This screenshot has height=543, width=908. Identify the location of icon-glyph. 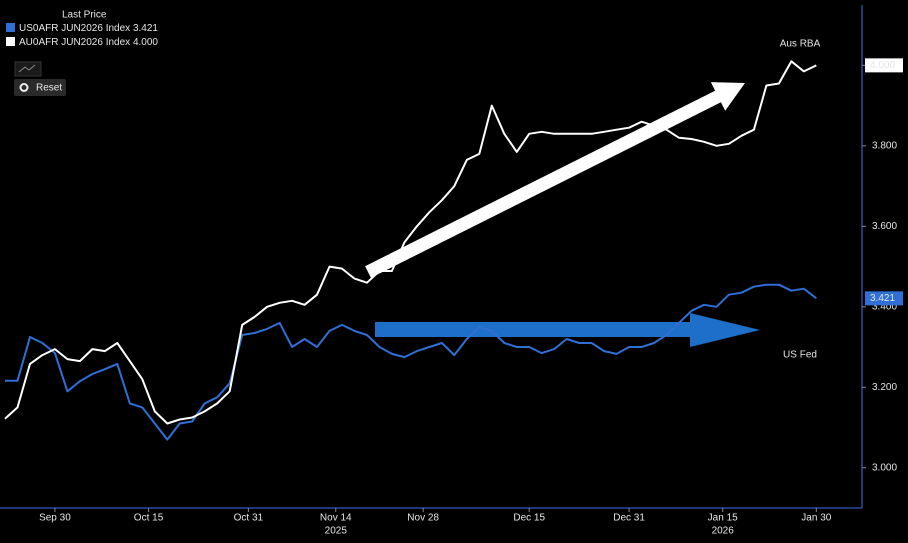
(27, 68).